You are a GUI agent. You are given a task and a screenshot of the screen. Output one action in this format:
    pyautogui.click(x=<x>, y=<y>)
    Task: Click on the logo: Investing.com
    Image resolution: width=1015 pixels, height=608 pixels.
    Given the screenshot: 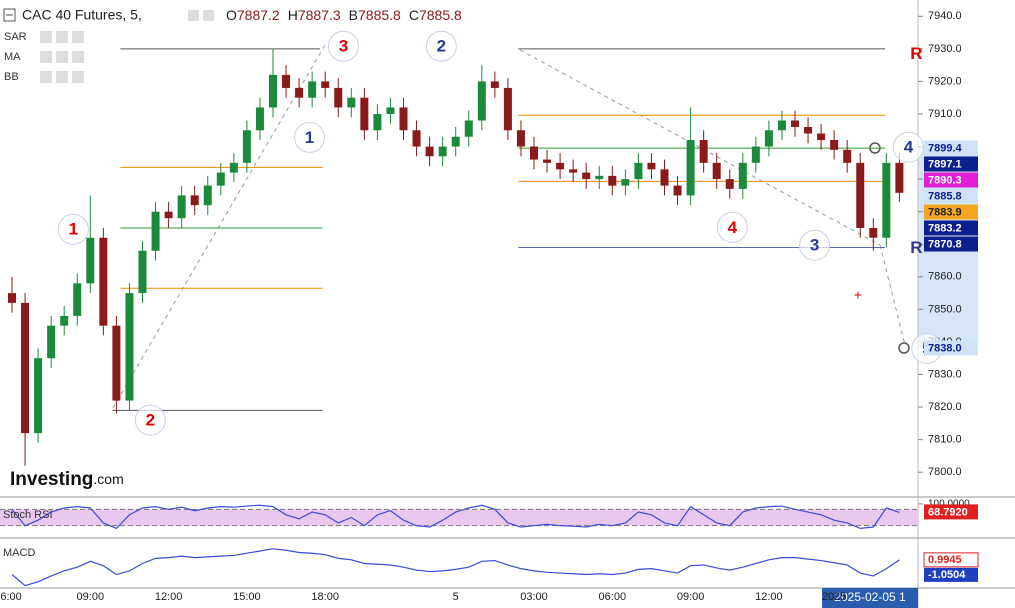 What is the action you would take?
    pyautogui.click(x=67, y=479)
    